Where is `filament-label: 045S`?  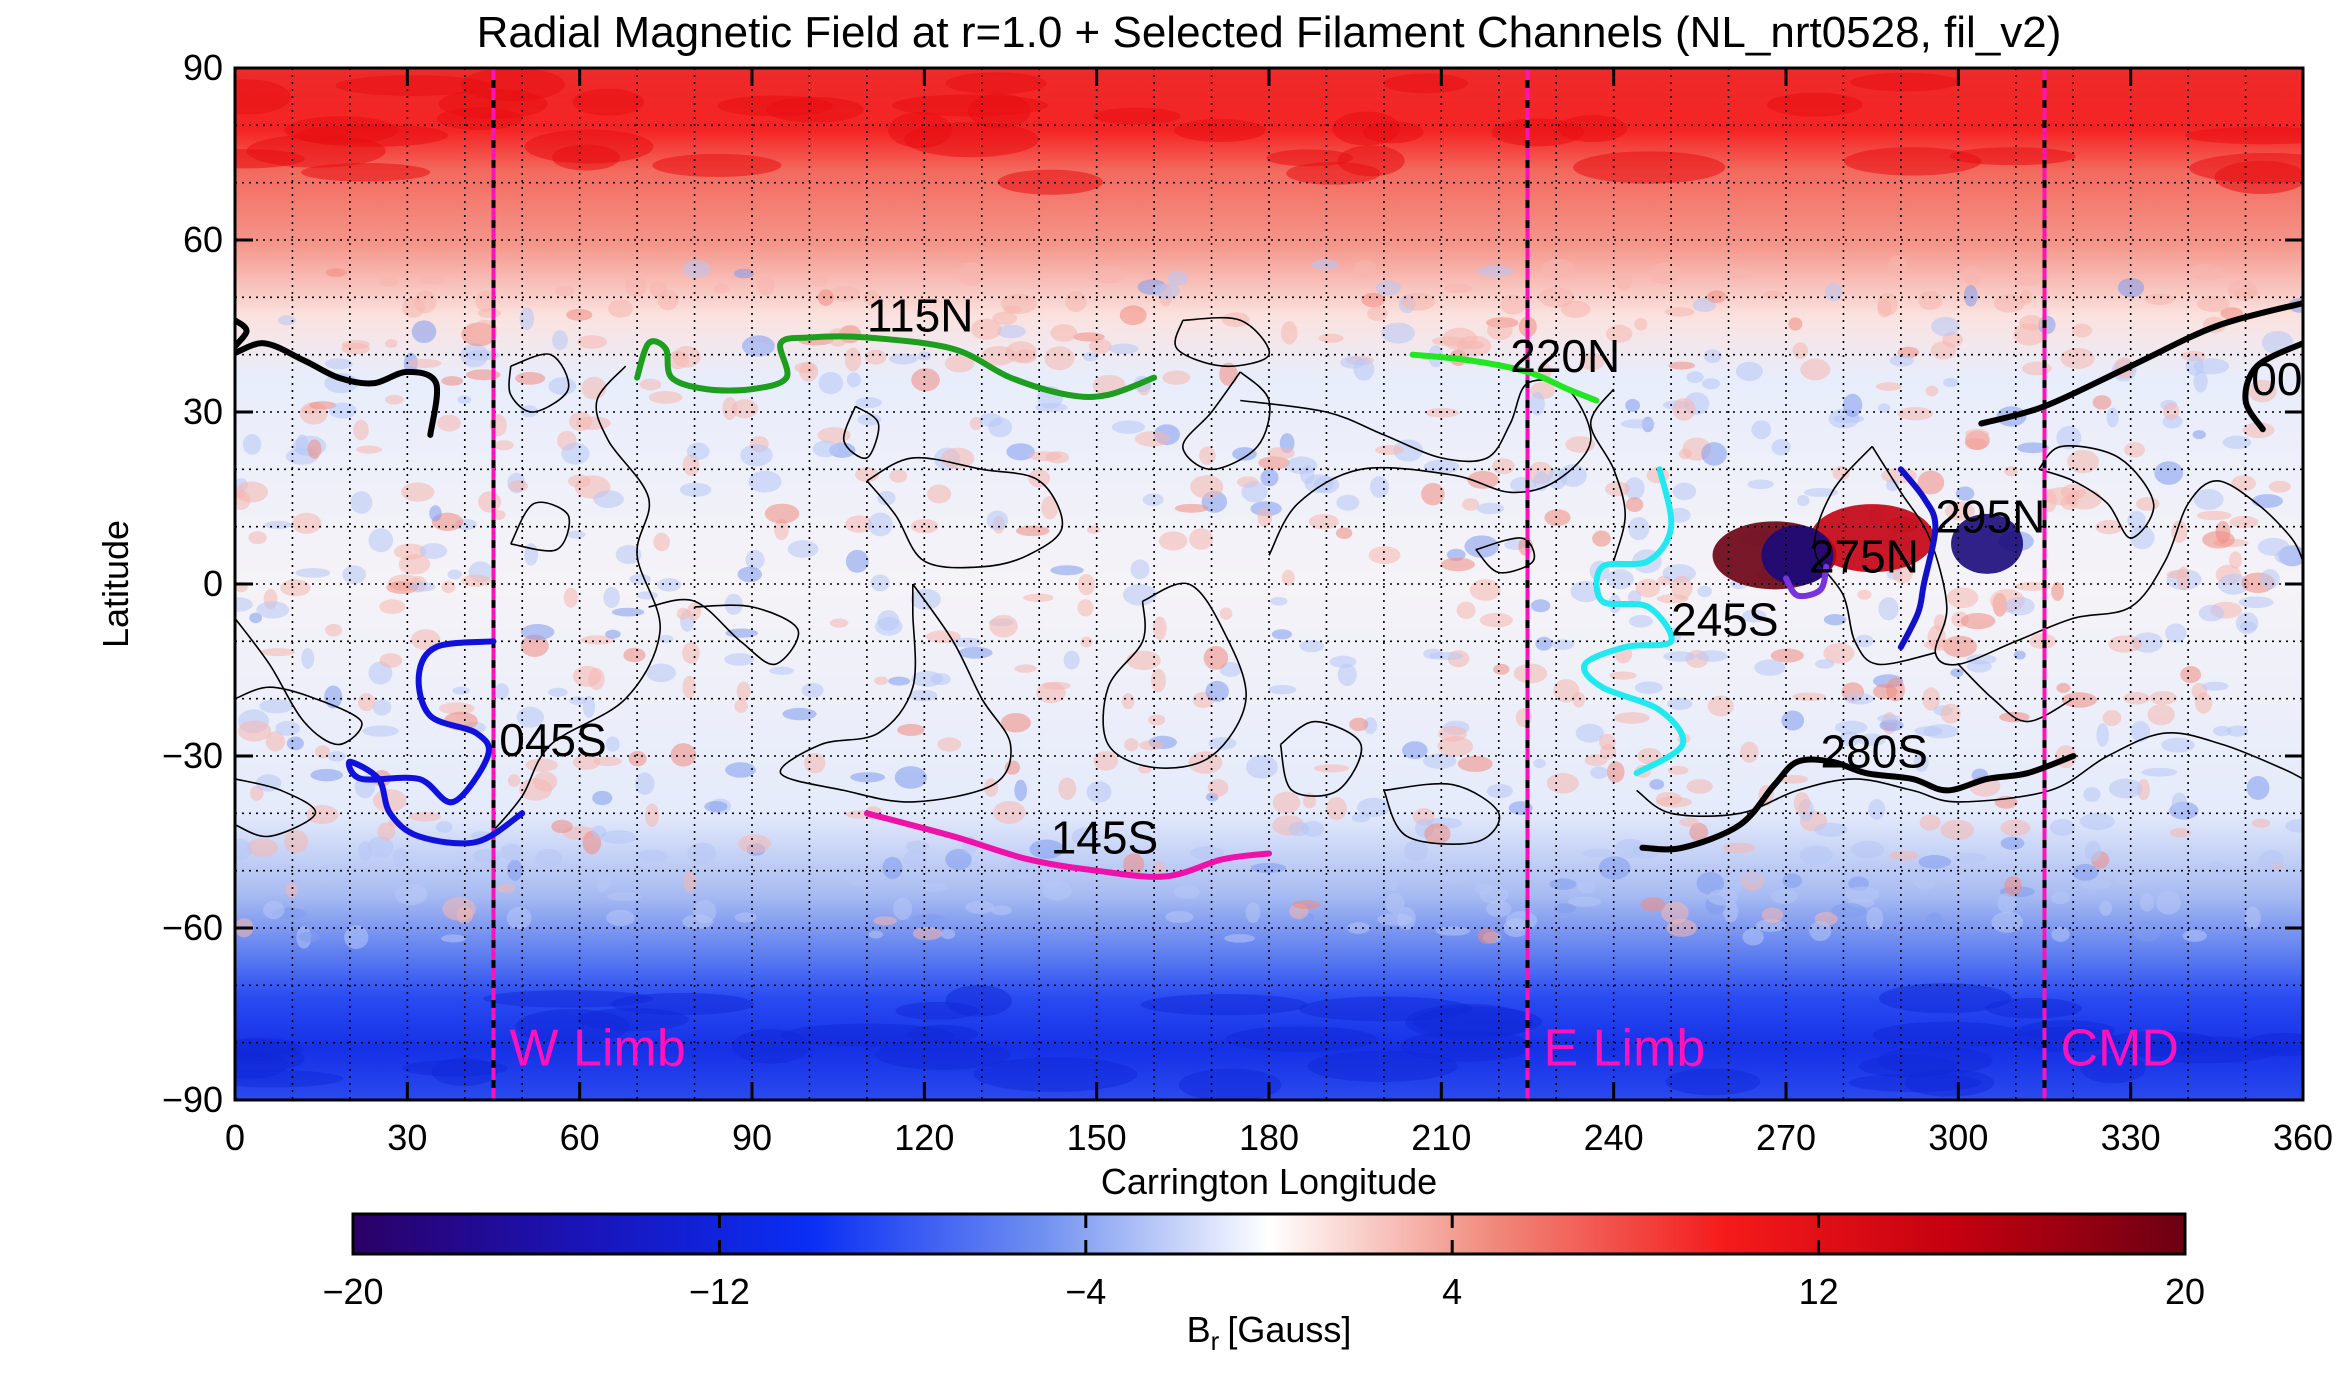
filament-label: 045S is located at coordinates (552, 740).